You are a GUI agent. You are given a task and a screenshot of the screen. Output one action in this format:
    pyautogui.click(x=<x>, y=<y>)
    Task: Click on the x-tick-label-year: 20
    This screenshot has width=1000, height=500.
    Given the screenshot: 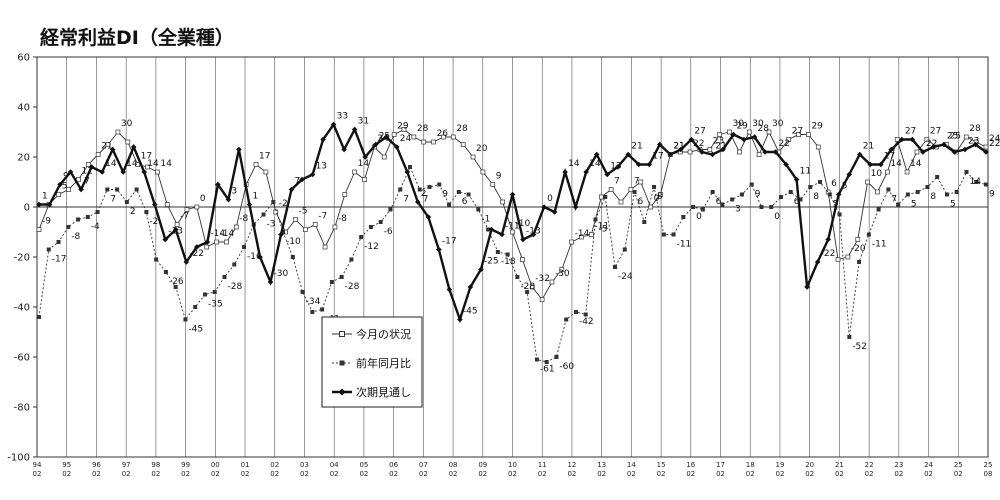 What is the action you would take?
    pyautogui.click(x=809, y=465)
    